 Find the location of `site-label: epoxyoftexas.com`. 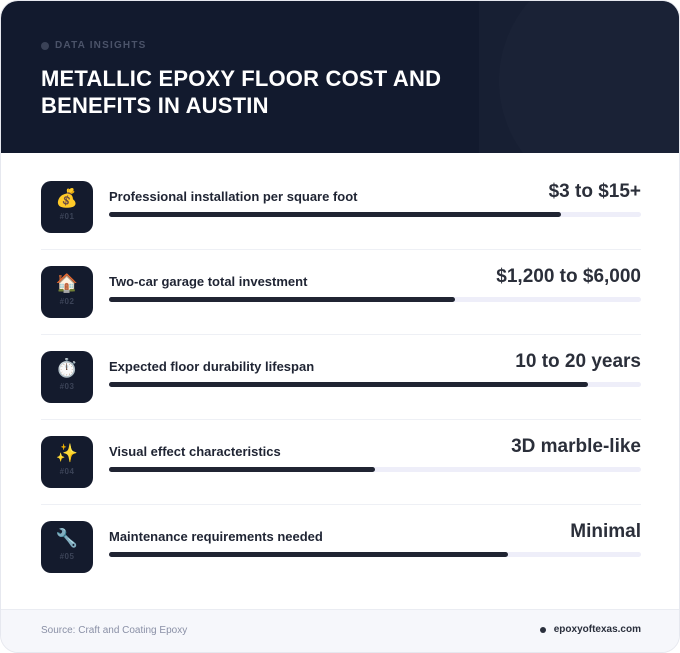

site-label: epoxyoftexas.com is located at coordinates (597, 629).